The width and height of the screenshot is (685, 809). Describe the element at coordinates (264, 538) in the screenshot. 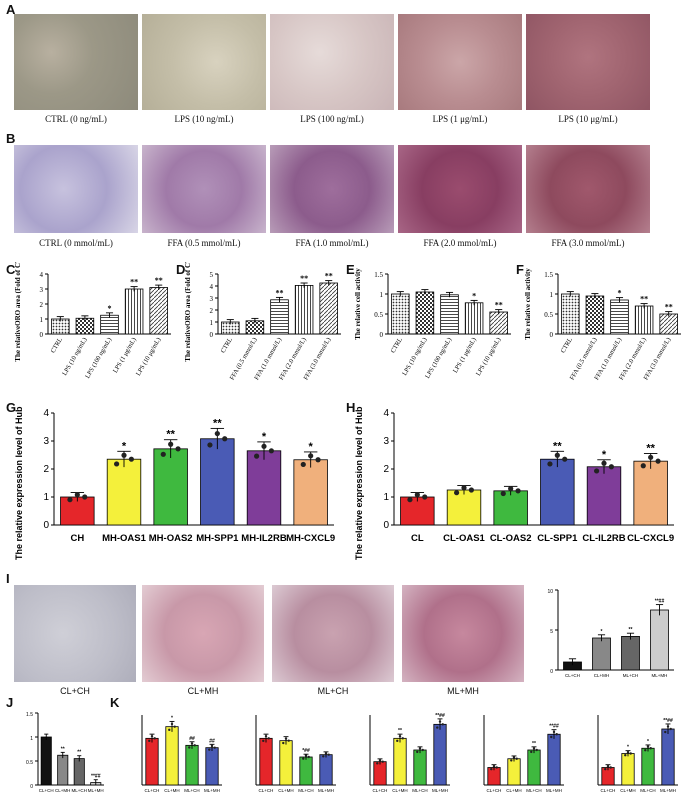

I see `x-tick-label: MH-IL2RB` at that location.